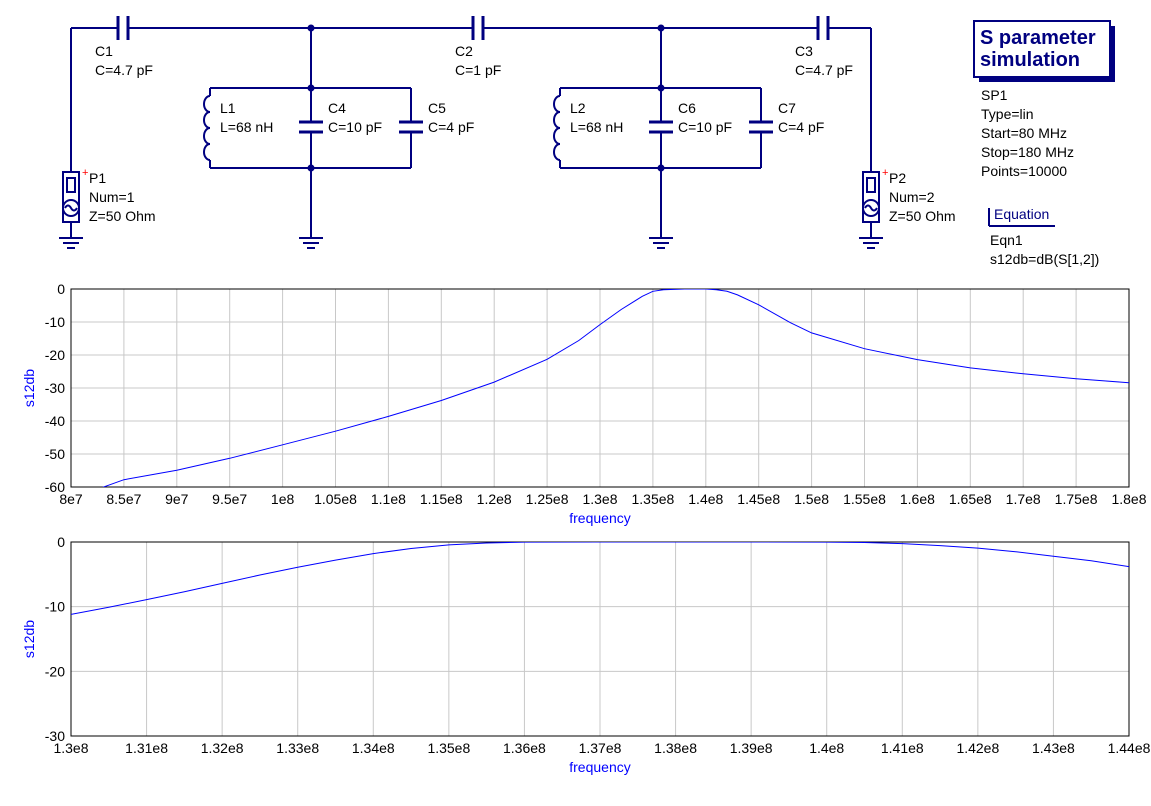 This screenshot has height=806, width=1151. What do you see at coordinates (705, 127) in the screenshot?
I see `c6-value: C=10 pF` at bounding box center [705, 127].